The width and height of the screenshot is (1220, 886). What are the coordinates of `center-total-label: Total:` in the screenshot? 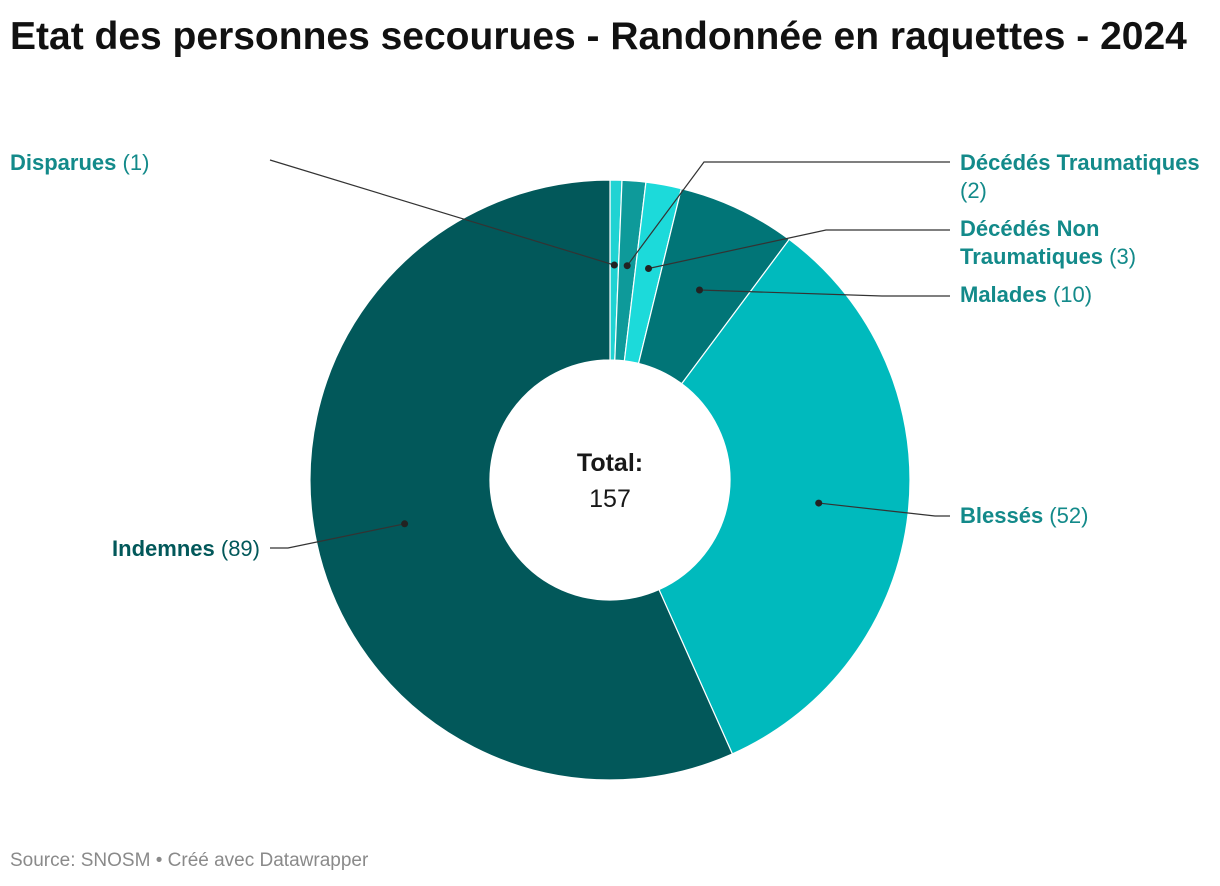 It's located at (610, 463).